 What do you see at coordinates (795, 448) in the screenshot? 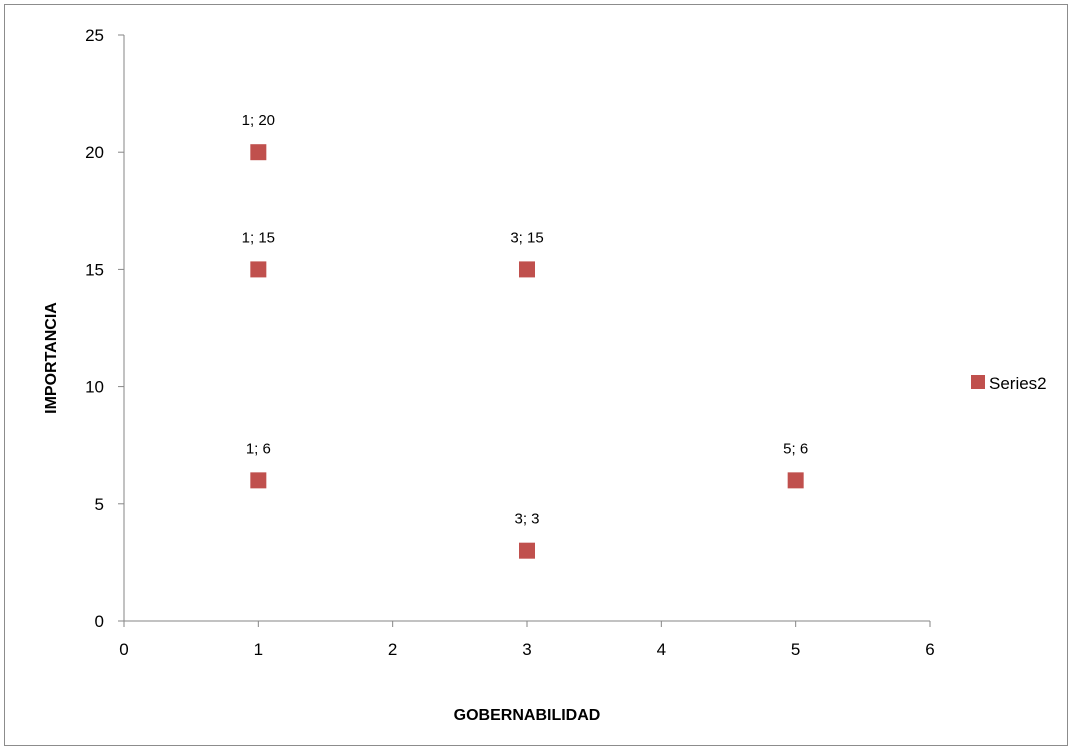
I see `data-label: 5; 6` at bounding box center [795, 448].